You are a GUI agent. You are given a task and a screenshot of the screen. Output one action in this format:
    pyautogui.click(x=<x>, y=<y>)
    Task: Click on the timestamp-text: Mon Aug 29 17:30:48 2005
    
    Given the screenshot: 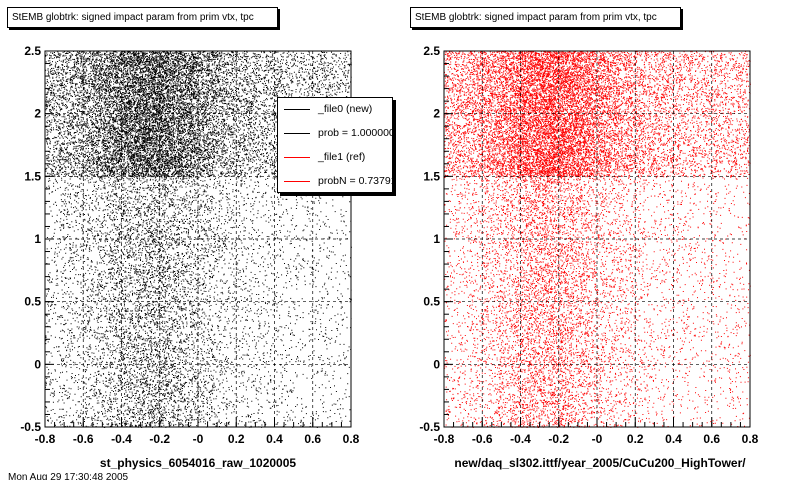 What is the action you would take?
    pyautogui.click(x=68, y=476)
    